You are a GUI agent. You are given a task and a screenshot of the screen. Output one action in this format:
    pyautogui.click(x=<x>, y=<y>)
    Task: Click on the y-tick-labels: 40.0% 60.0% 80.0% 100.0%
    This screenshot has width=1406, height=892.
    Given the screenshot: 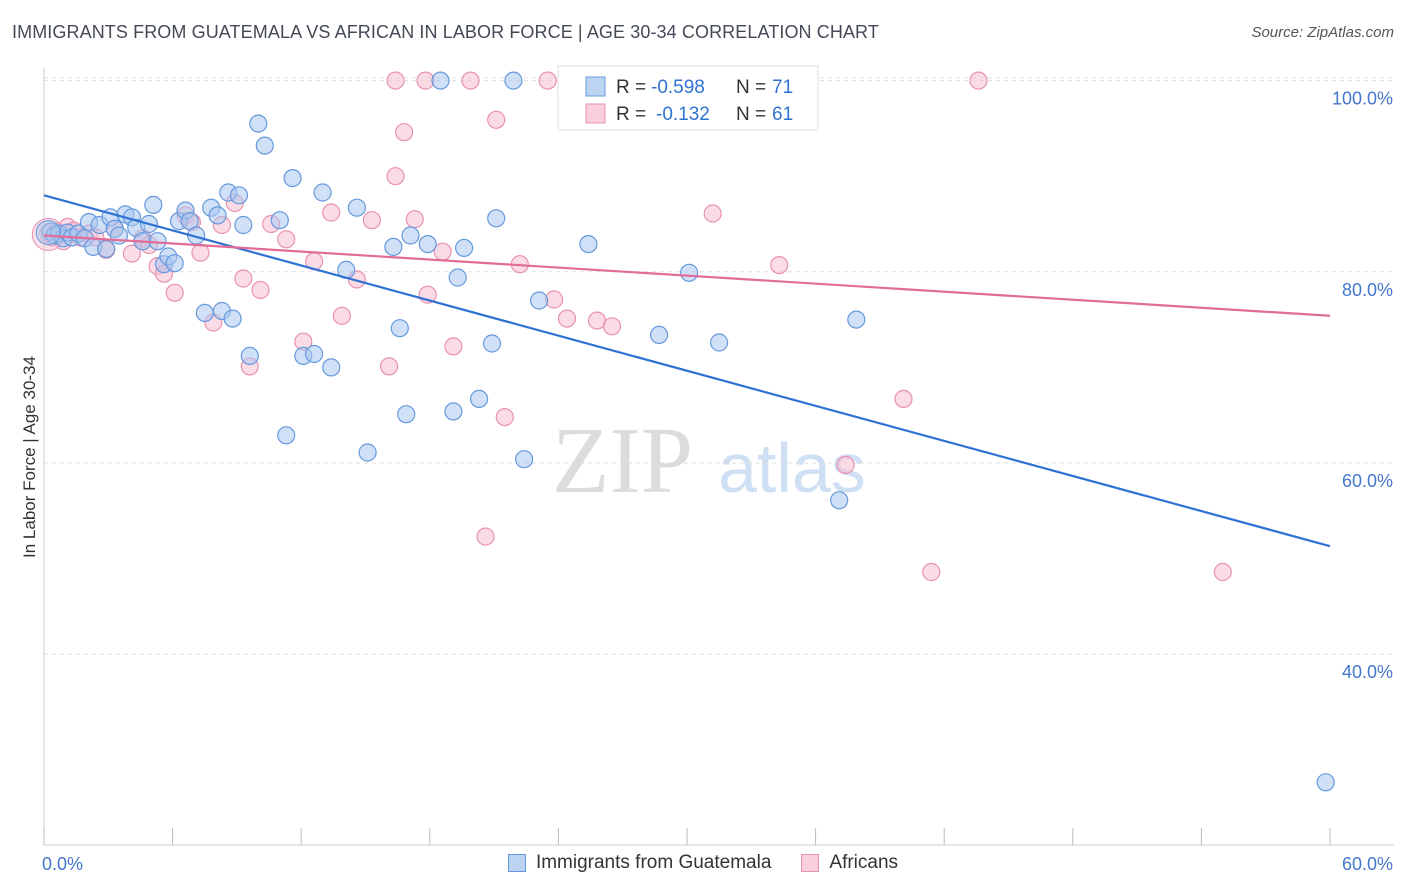 What is the action you would take?
    pyautogui.click(x=1362, y=386)
    